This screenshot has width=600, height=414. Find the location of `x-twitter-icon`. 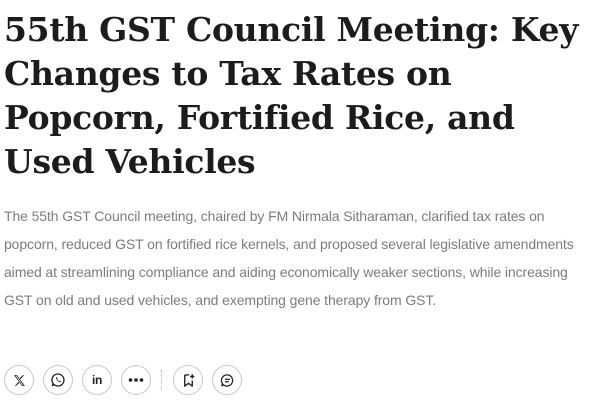

x-twitter-icon is located at coordinates (19, 380).